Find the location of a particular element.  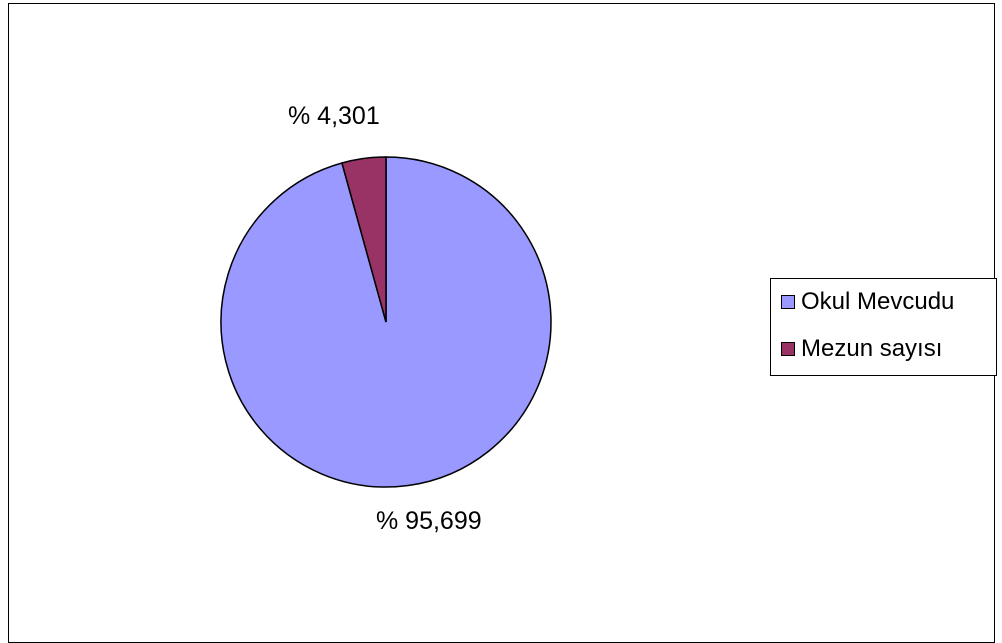

legend-item-mezun-sayisi: Mezun sayısı is located at coordinates (862, 348).